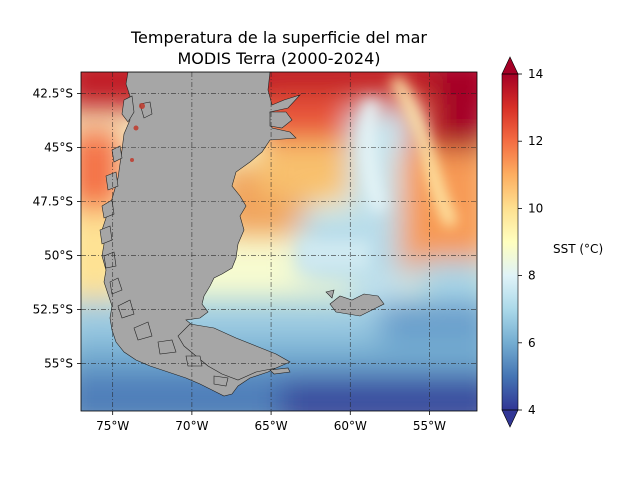 The height and width of the screenshot is (480, 640). What do you see at coordinates (578, 249) in the screenshot?
I see `colorbar-label: SST (°C)` at bounding box center [578, 249].